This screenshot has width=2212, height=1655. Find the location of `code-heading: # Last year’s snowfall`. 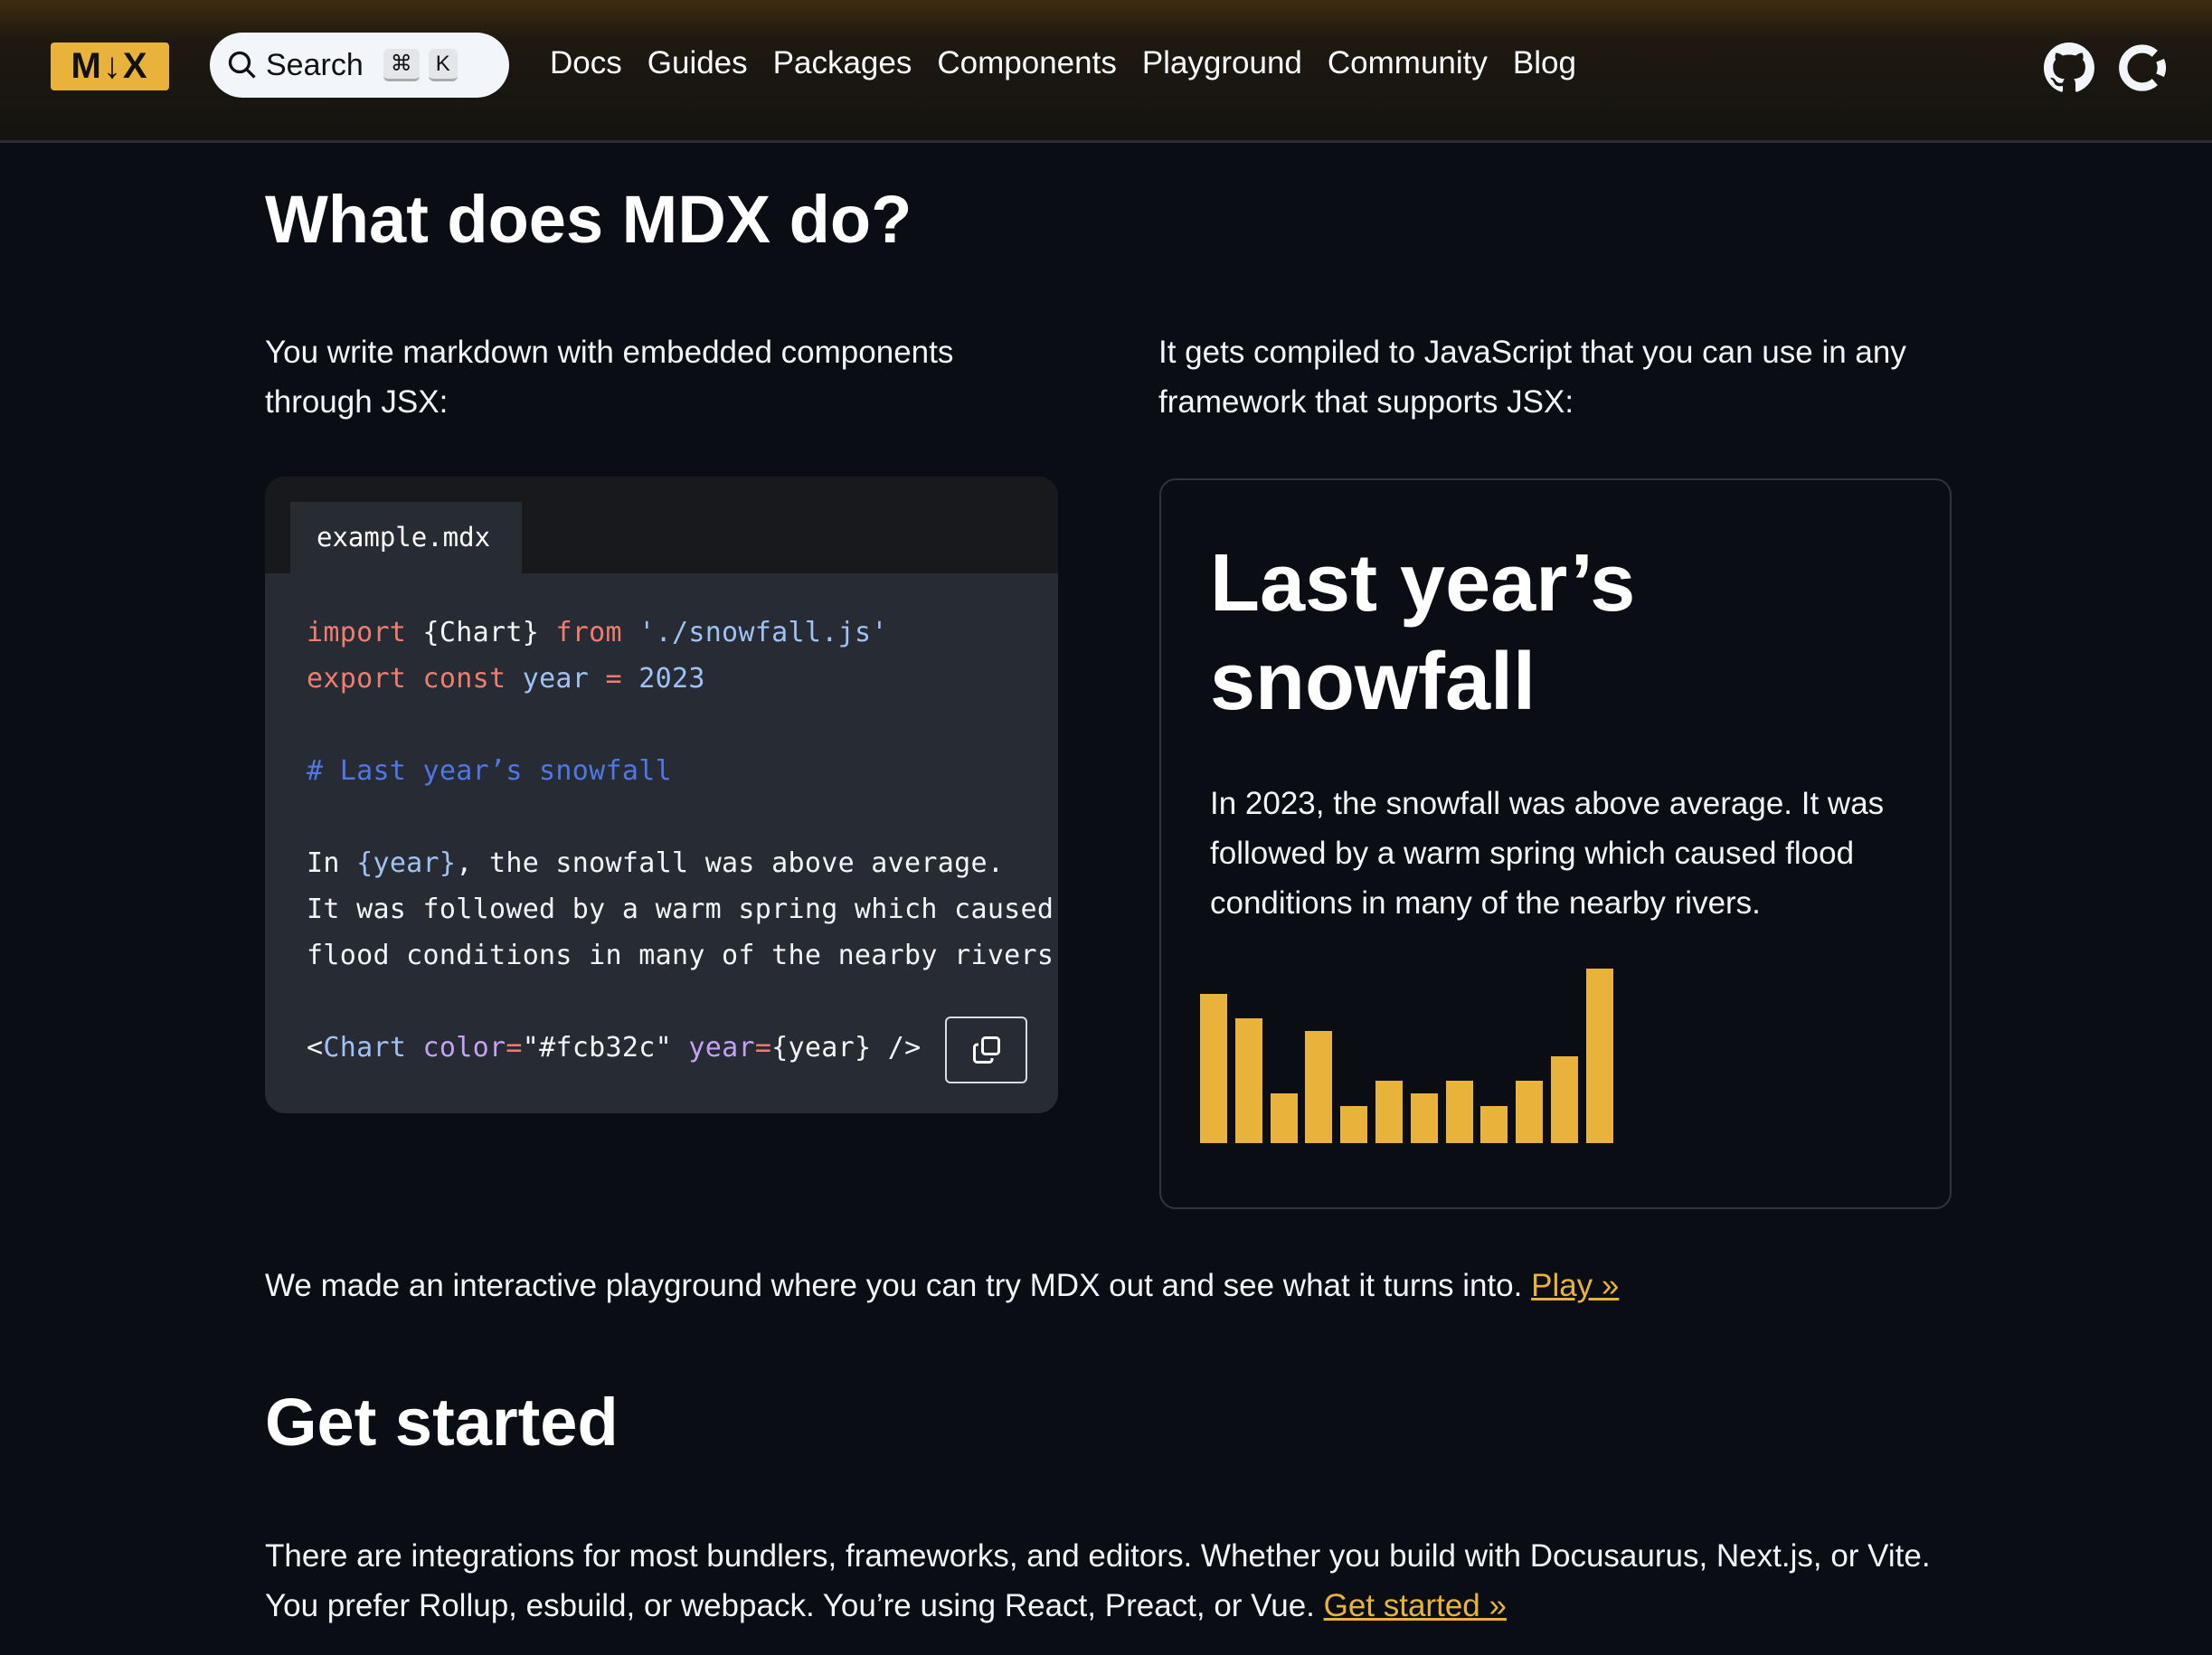

code-heading: # Last year’s snowfall is located at coordinates (490, 771).